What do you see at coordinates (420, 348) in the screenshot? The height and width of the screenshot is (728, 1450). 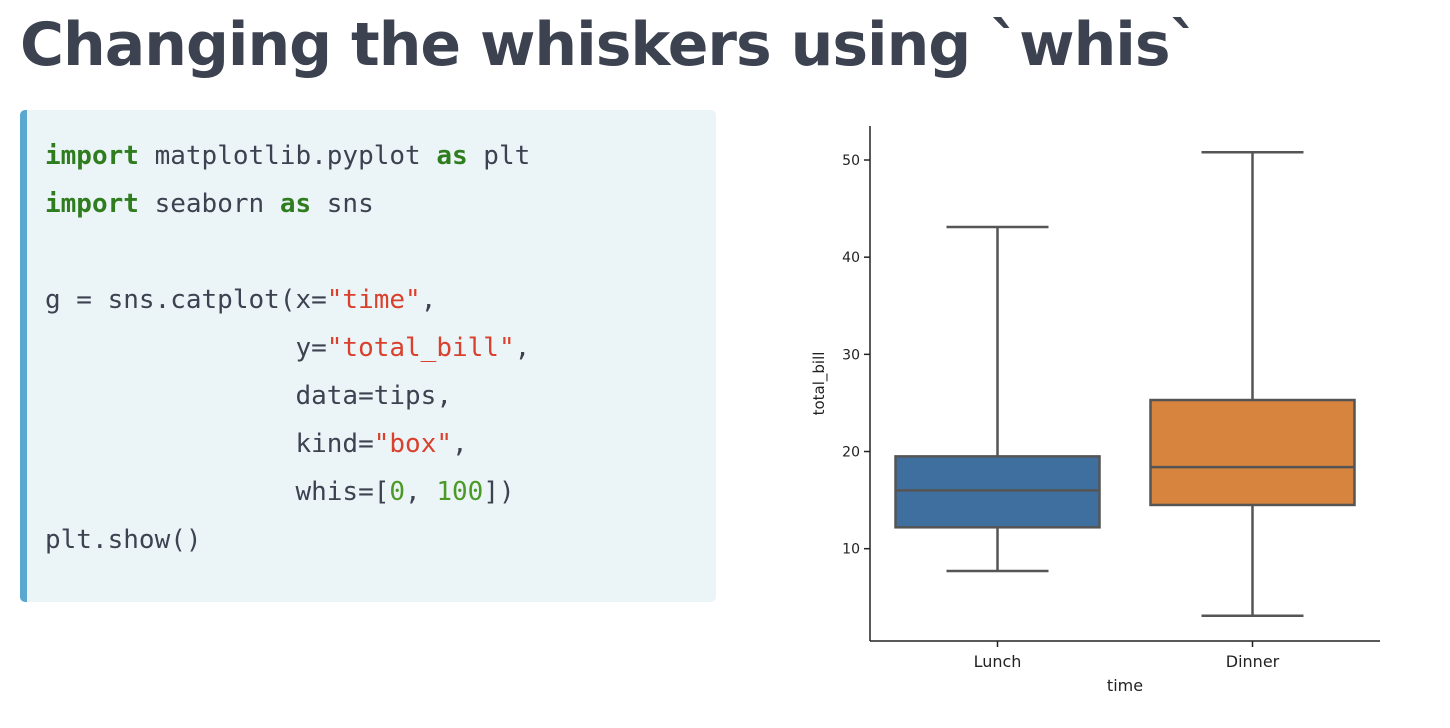 I see `code-string: "total_bill"` at bounding box center [420, 348].